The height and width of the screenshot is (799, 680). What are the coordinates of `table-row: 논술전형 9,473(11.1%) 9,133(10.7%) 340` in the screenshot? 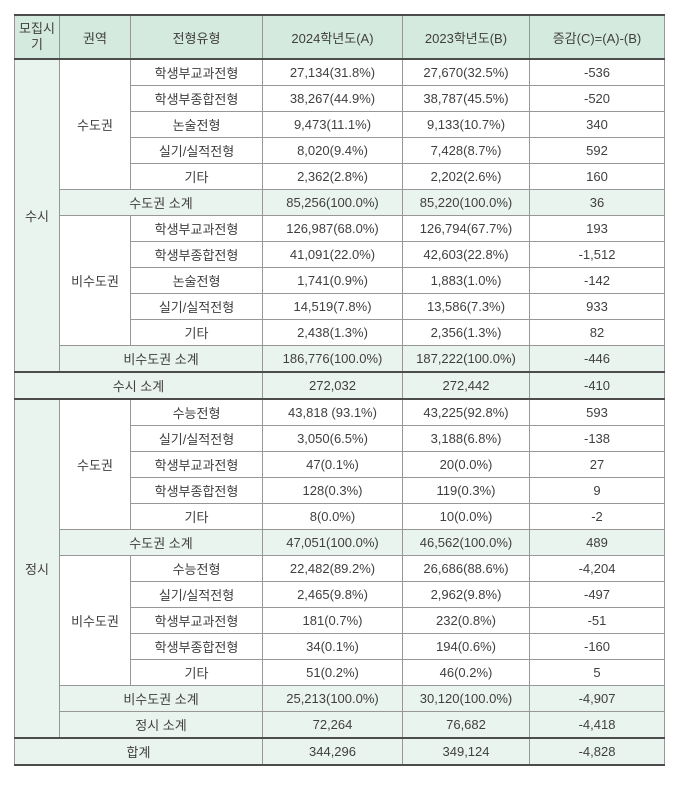 It's located at (340, 124).